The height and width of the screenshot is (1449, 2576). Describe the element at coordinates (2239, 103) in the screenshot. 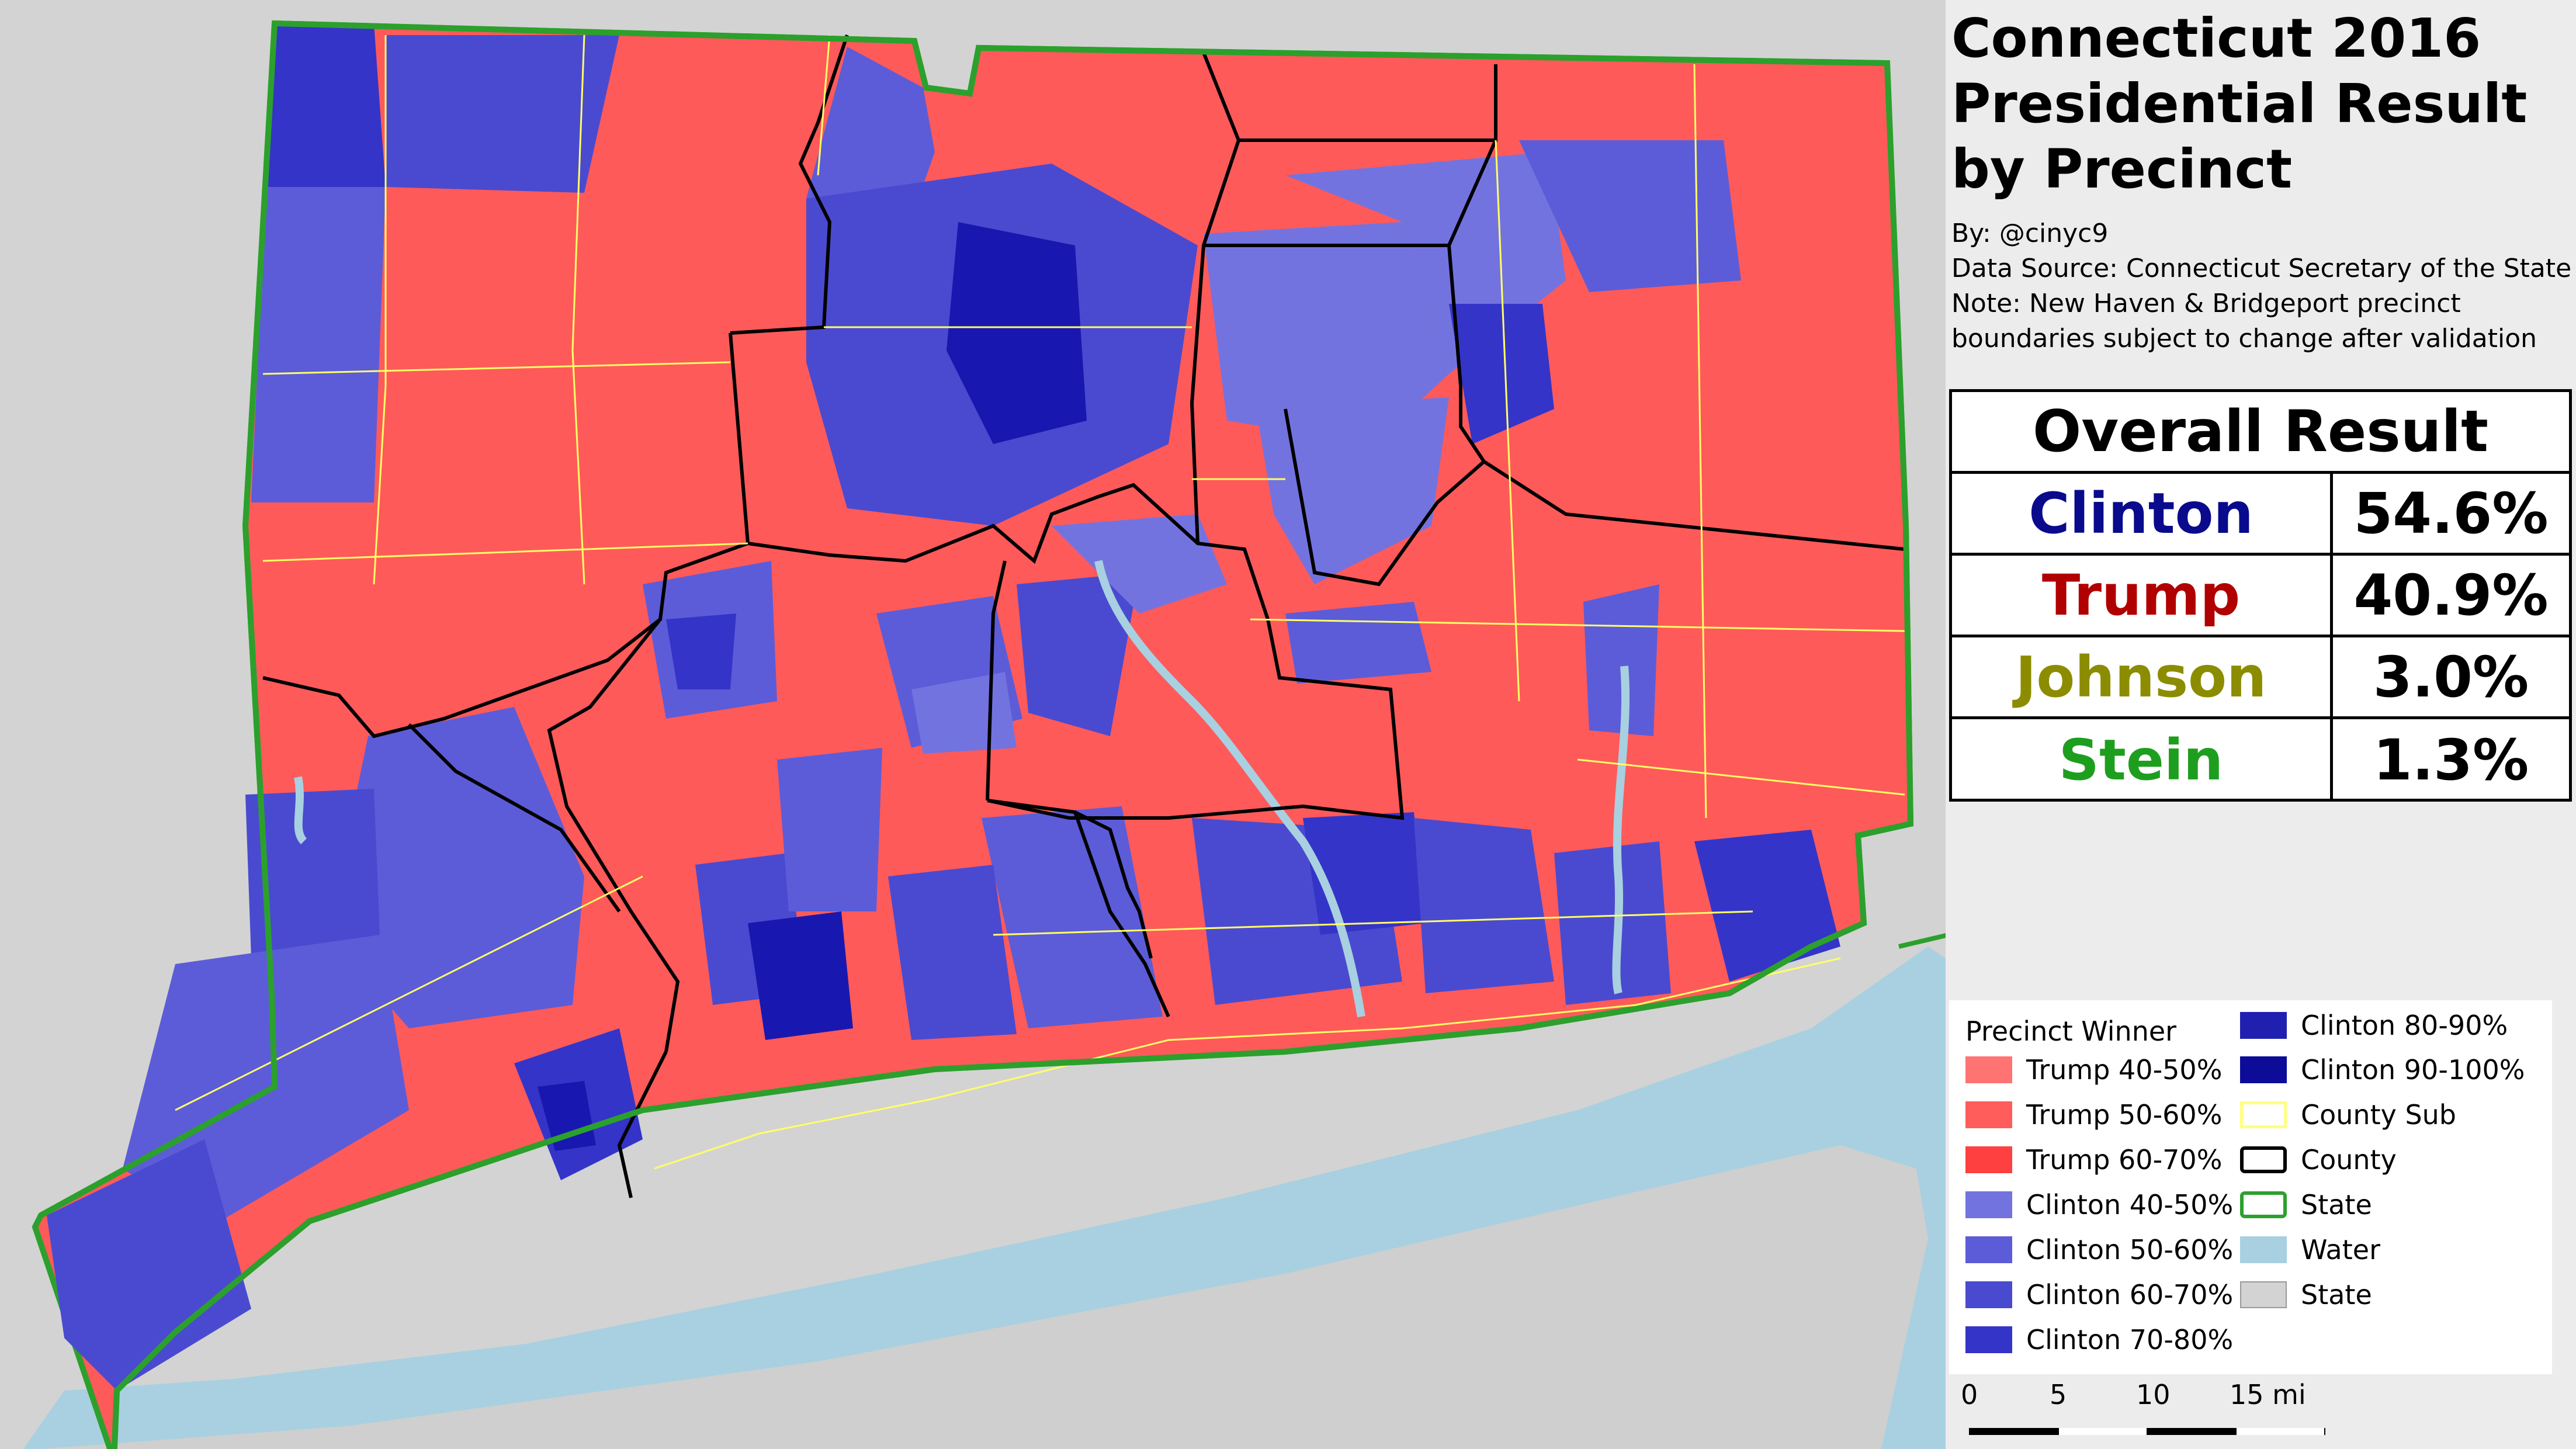

I see `title-line-2: Presidential Result` at that location.